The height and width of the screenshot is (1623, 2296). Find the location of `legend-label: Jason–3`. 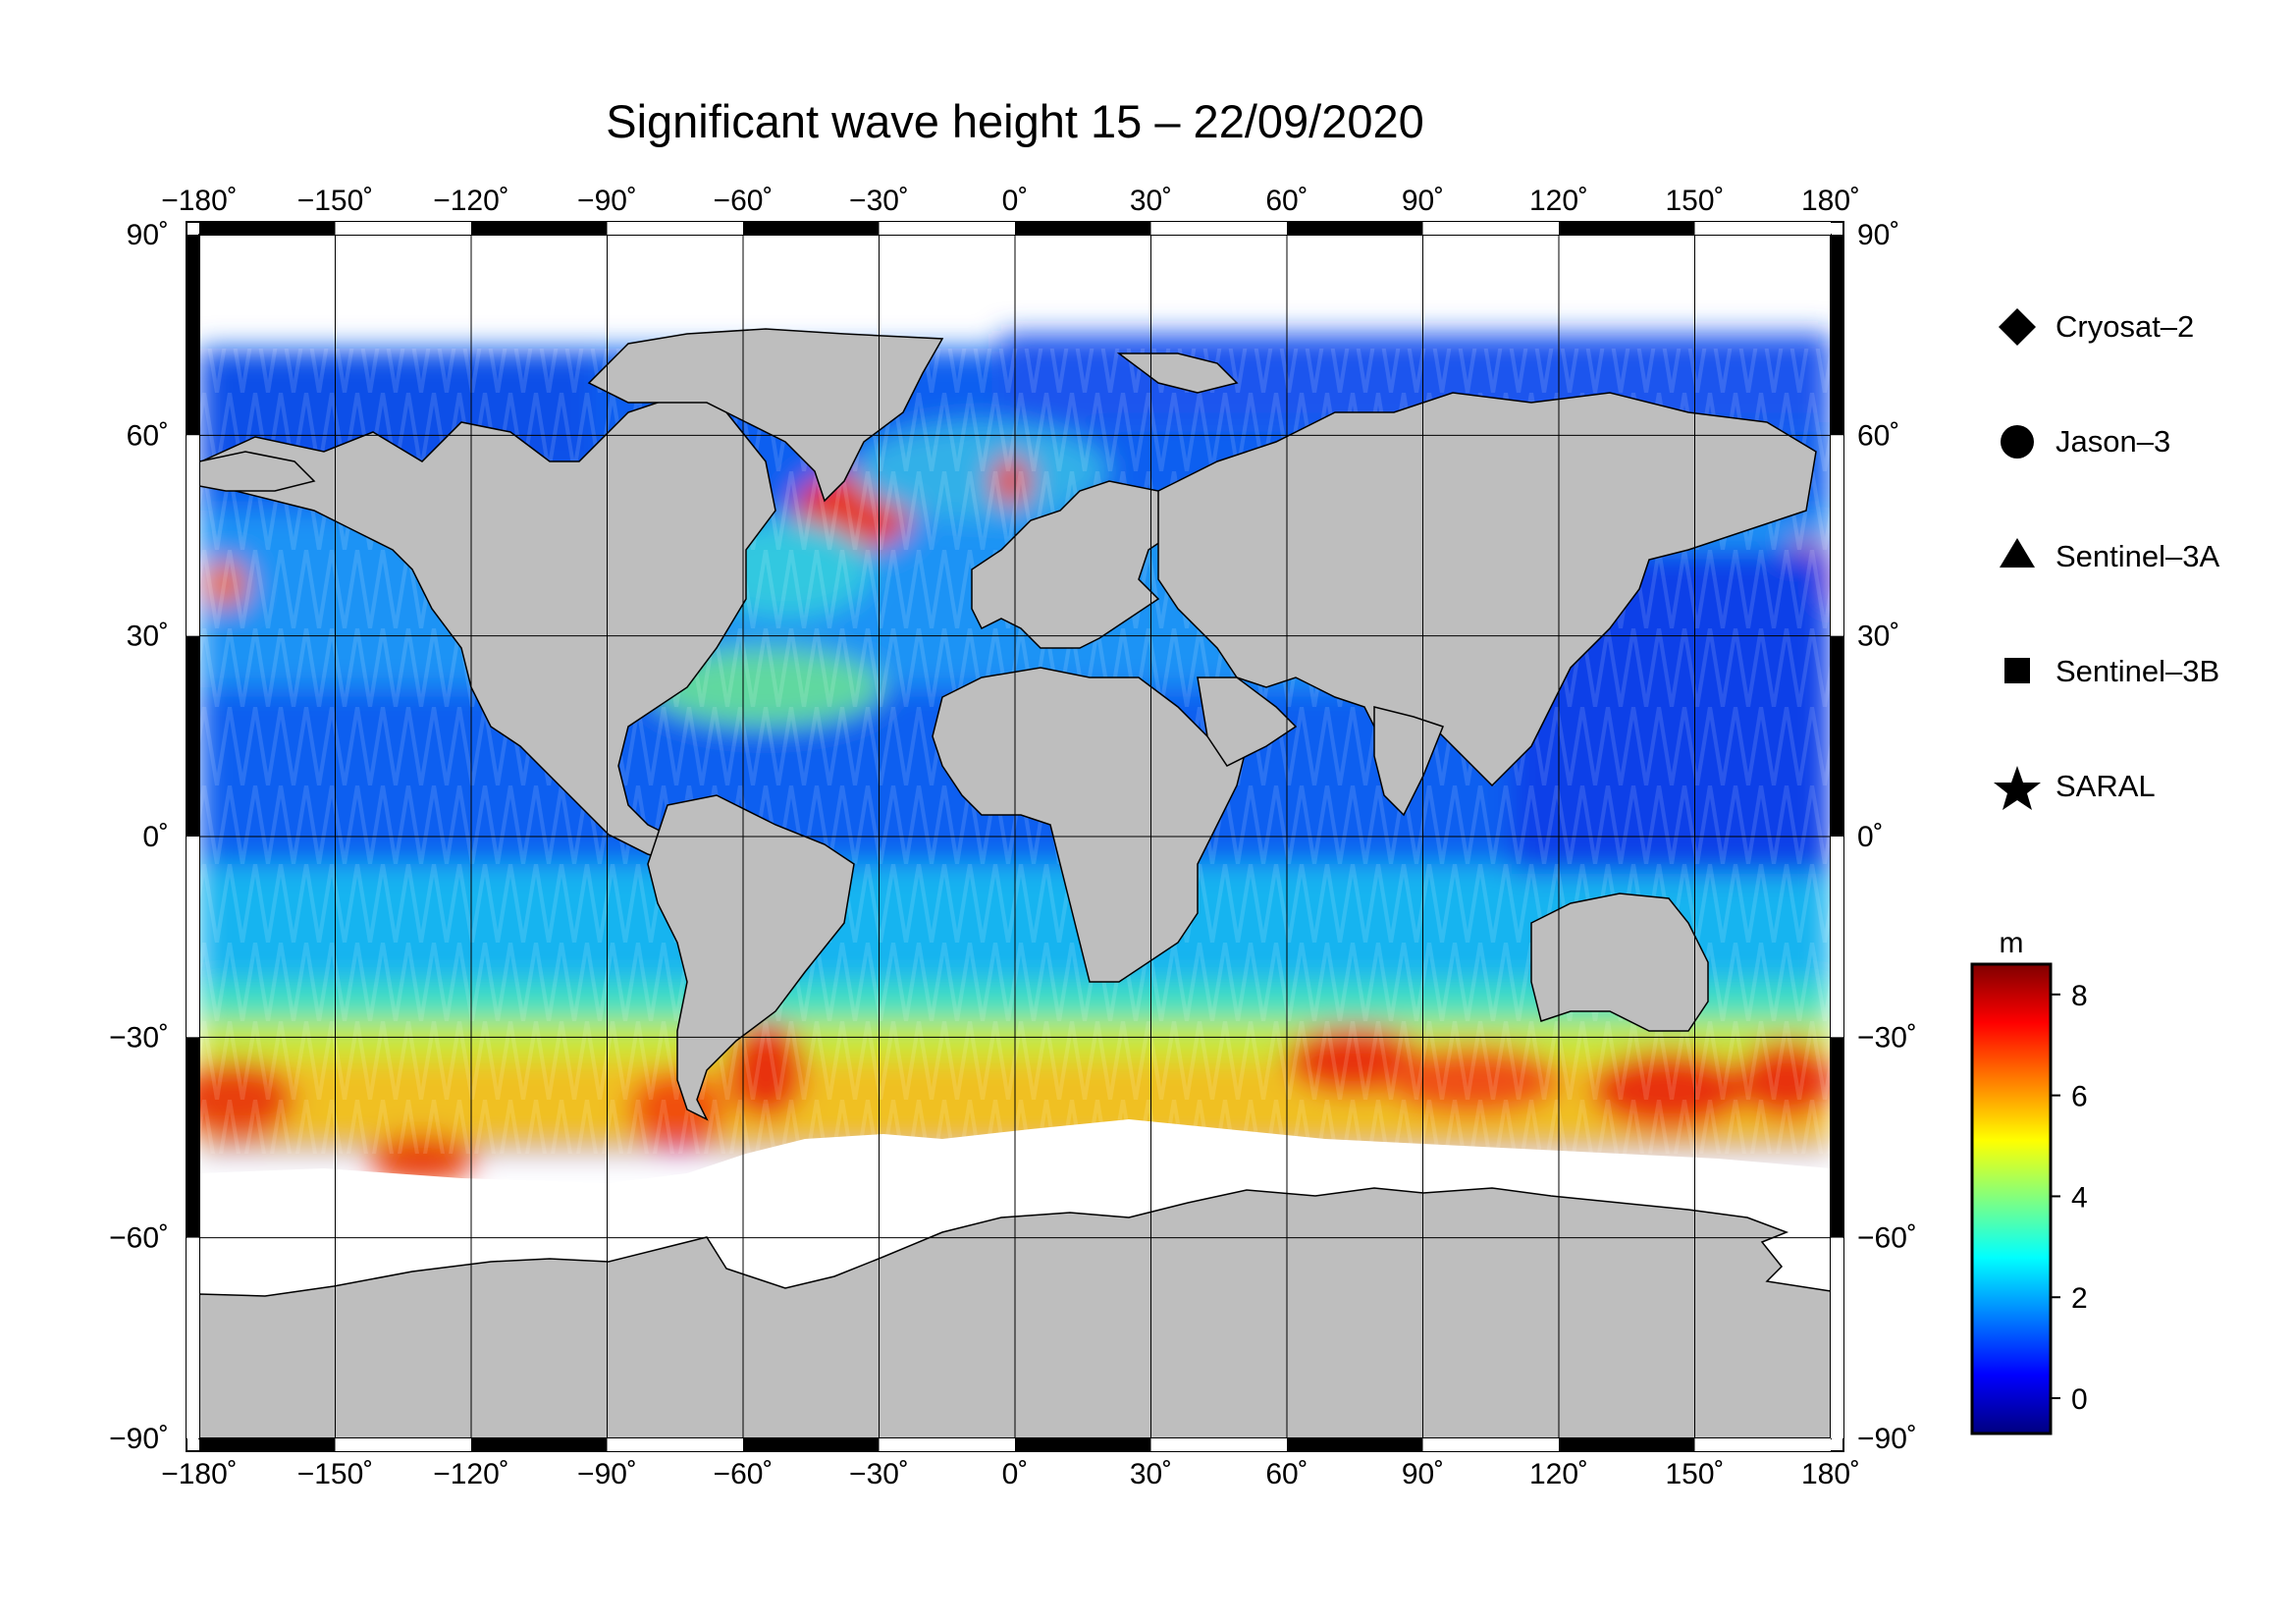

legend-label: Jason–3 is located at coordinates (2113, 441).